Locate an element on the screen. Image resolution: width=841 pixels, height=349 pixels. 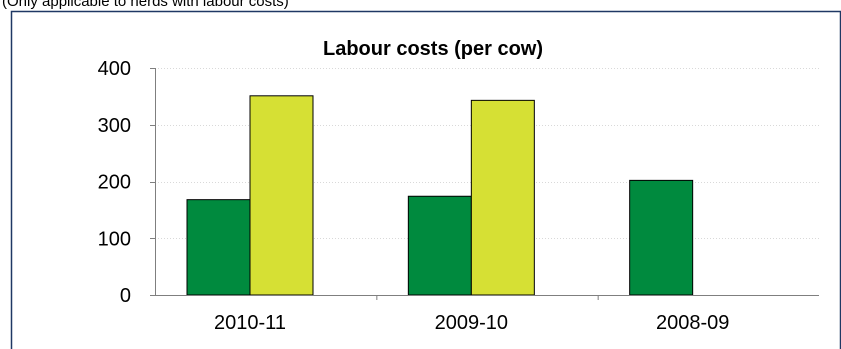
y-tick-label-2: 200 is located at coordinates (114, 183).